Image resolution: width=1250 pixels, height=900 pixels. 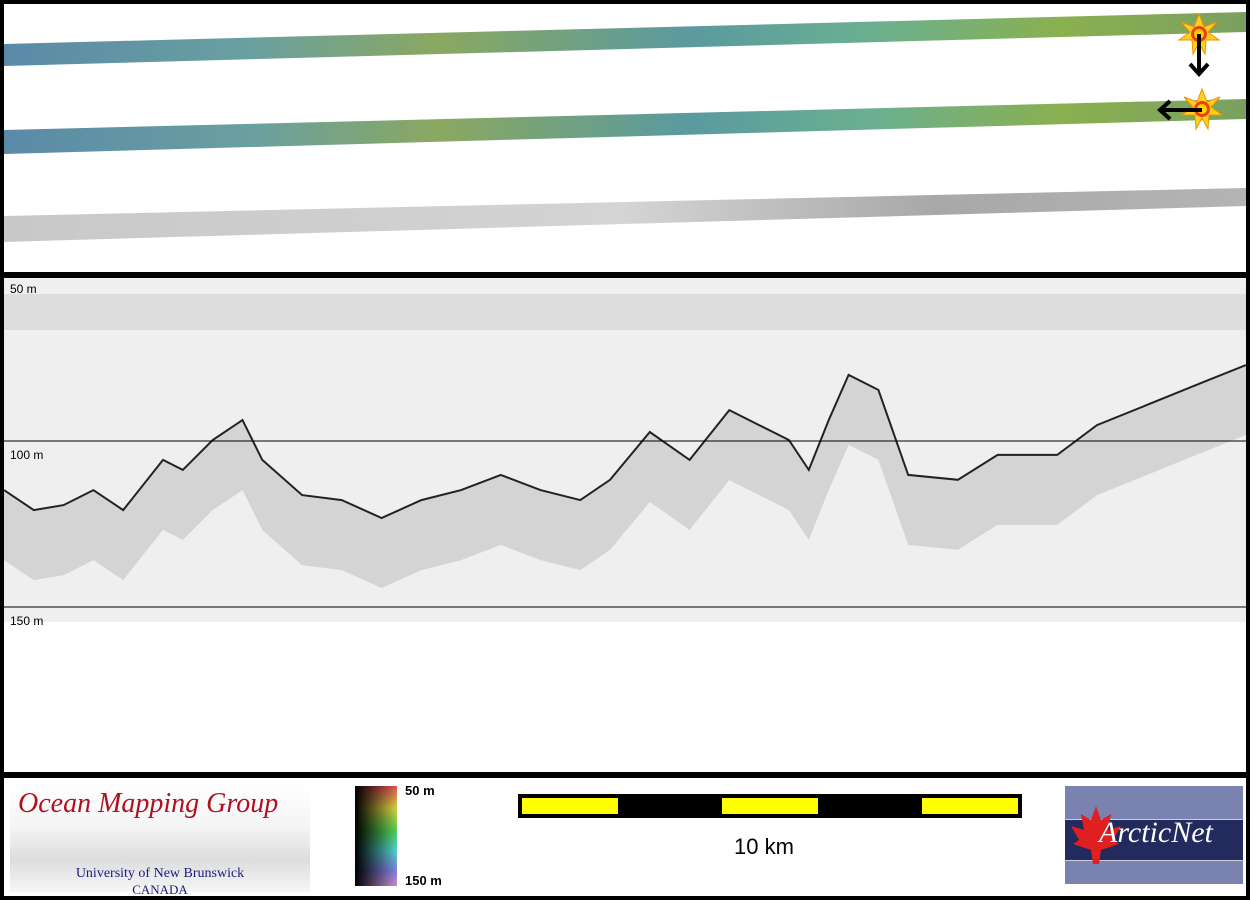 I want to click on scale-label: 10 km, so click(x=764, y=846).